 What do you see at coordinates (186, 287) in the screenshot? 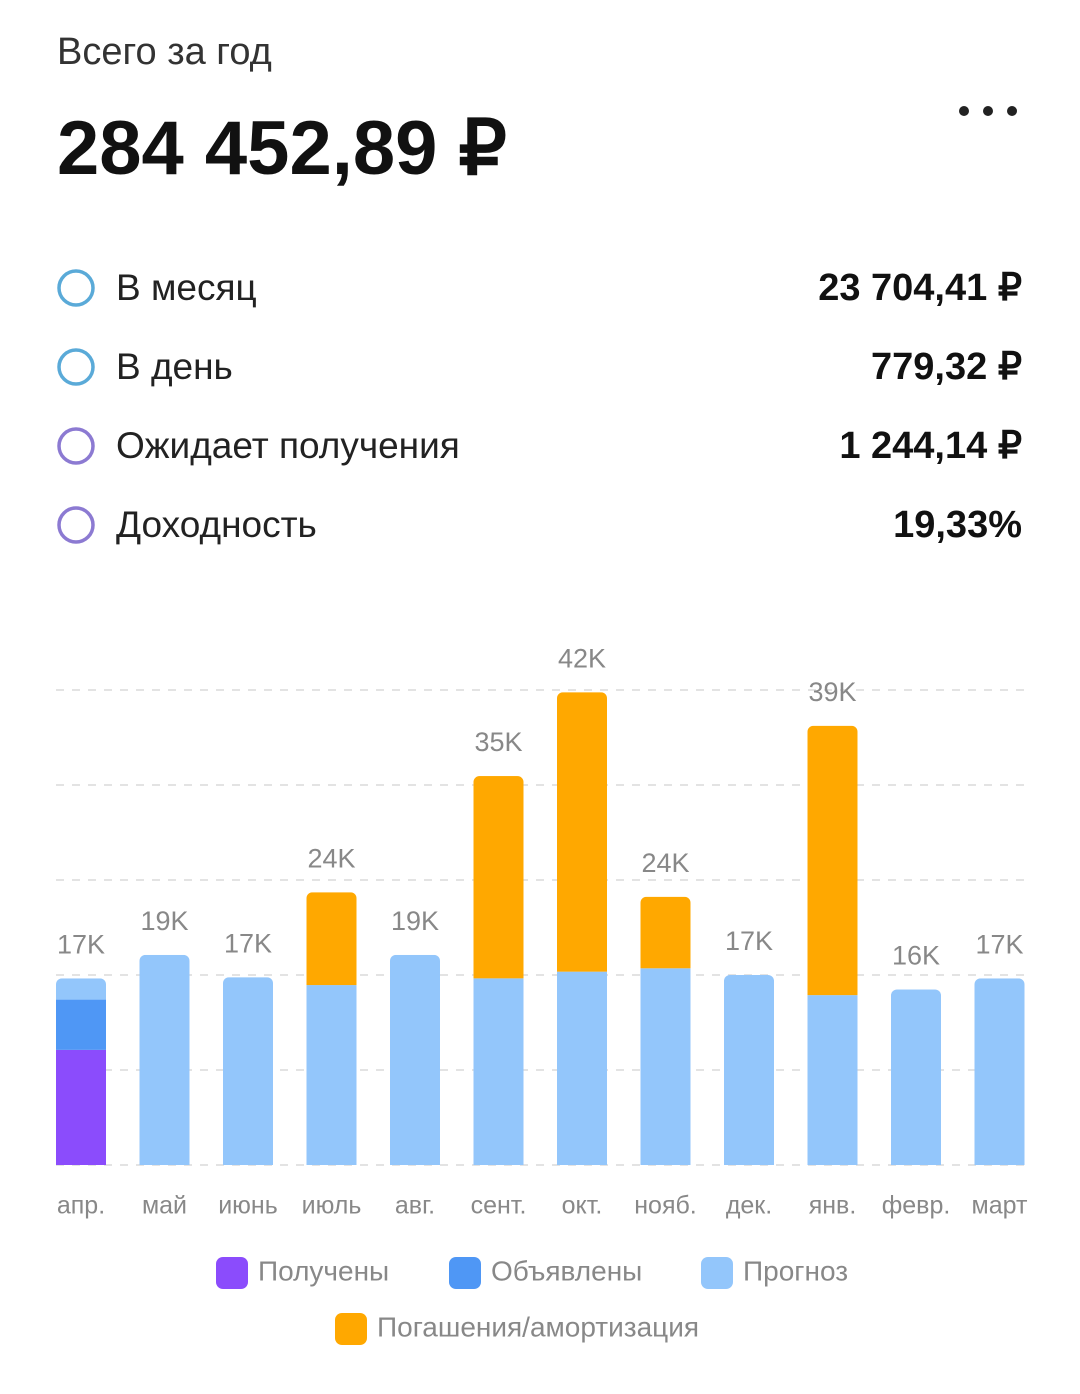
I see `row-label: В месяц` at bounding box center [186, 287].